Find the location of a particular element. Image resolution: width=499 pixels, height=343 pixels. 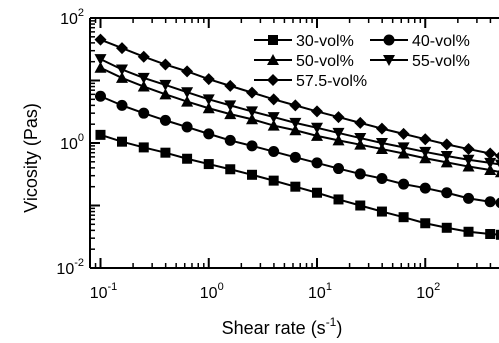

legend-label: 57.5-vol% is located at coordinates (331, 81).